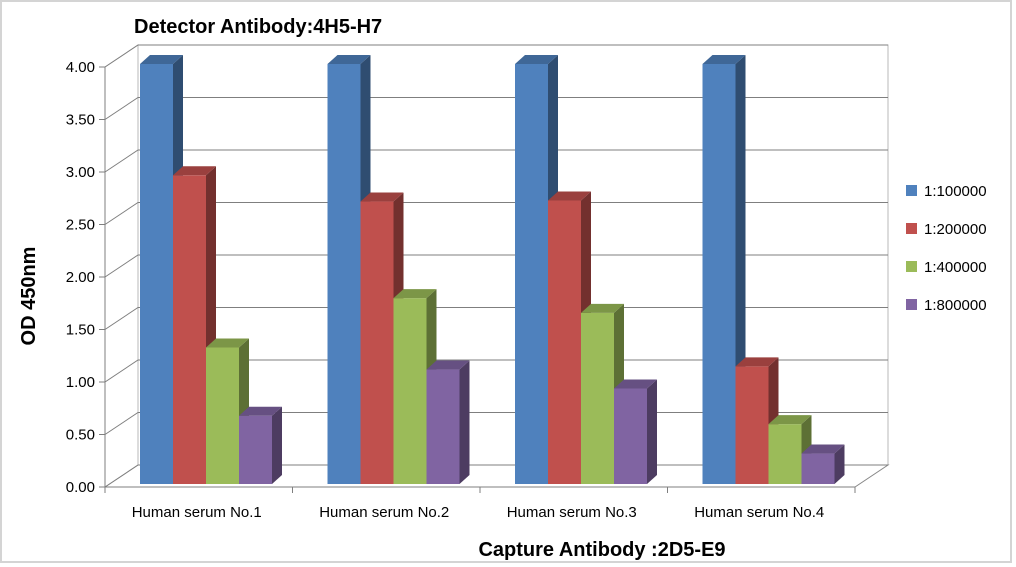  I want to click on y-tick-label: 2.50, so click(80, 225).